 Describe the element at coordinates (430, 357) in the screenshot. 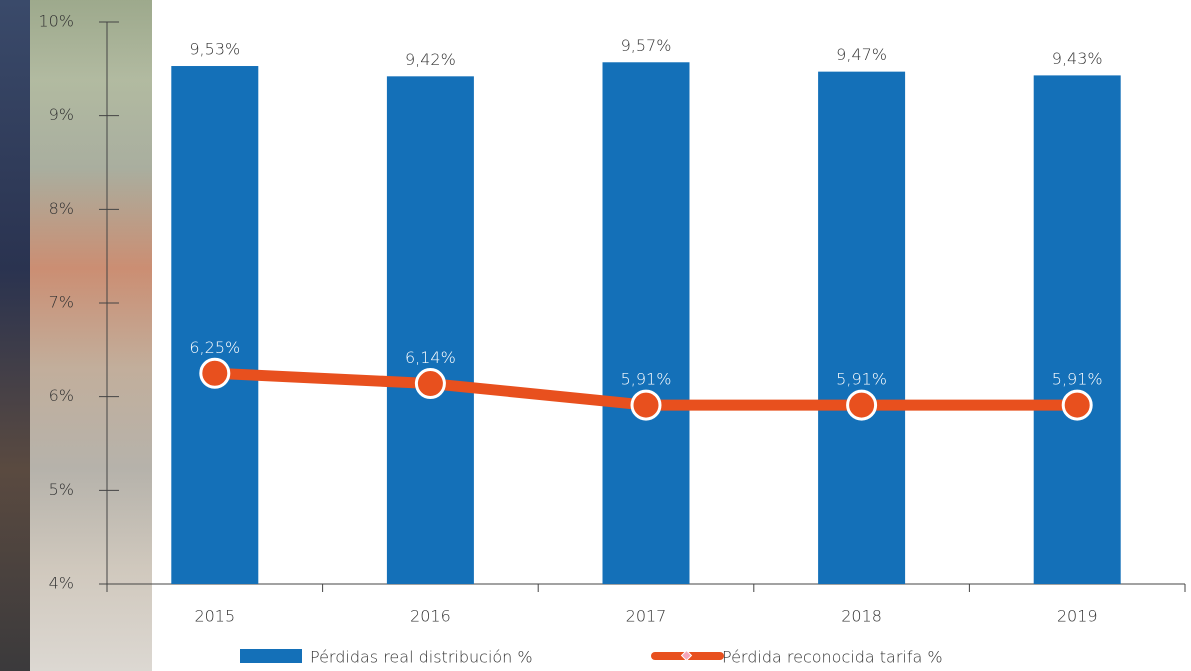

I see `line-value-label: 6,14%` at that location.